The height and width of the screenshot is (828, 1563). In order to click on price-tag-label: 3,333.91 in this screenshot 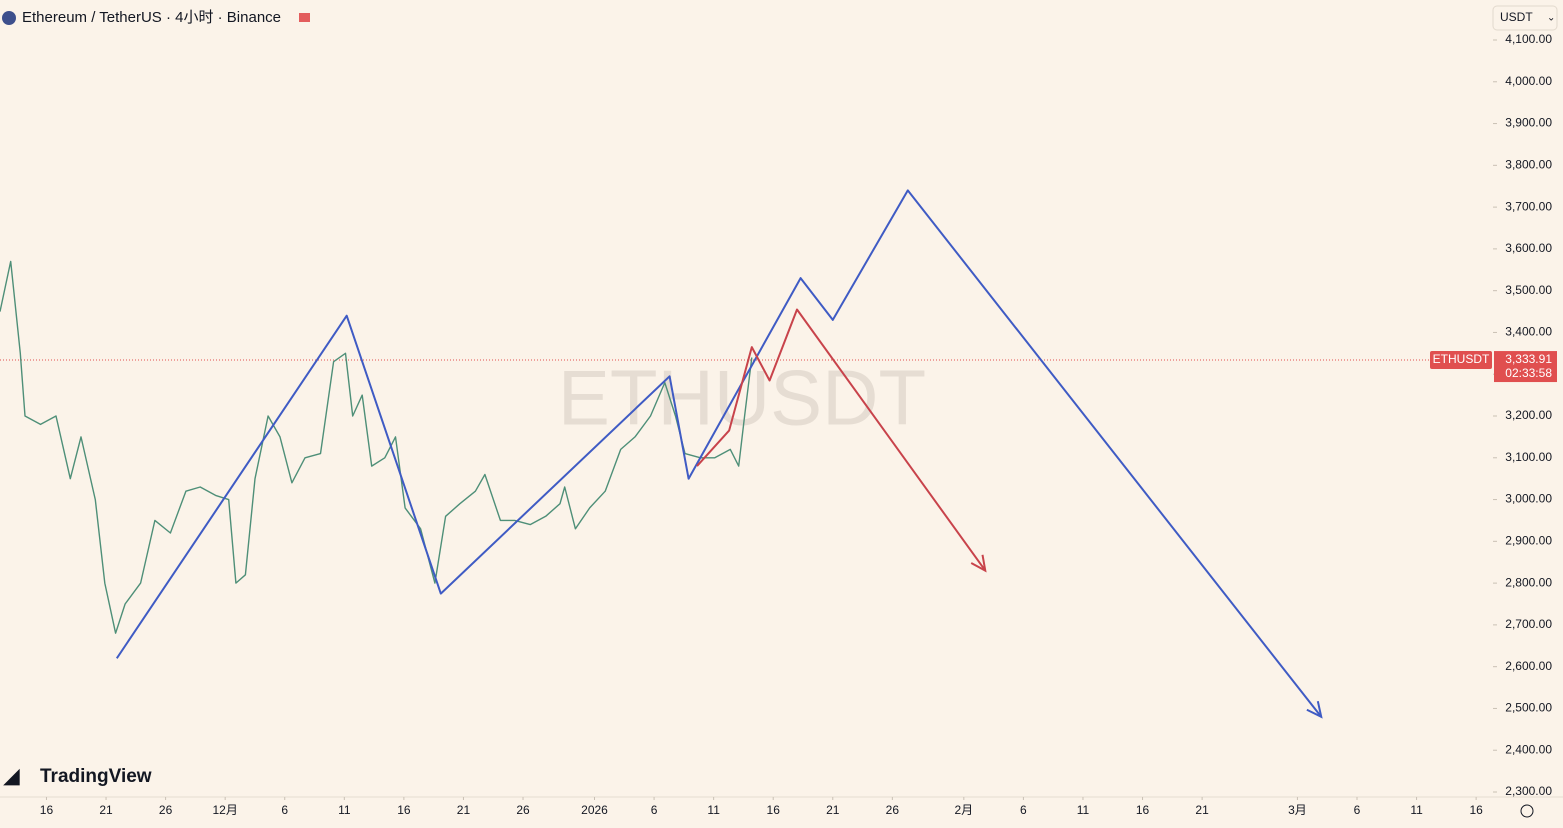, I will do `click(1528, 359)`.